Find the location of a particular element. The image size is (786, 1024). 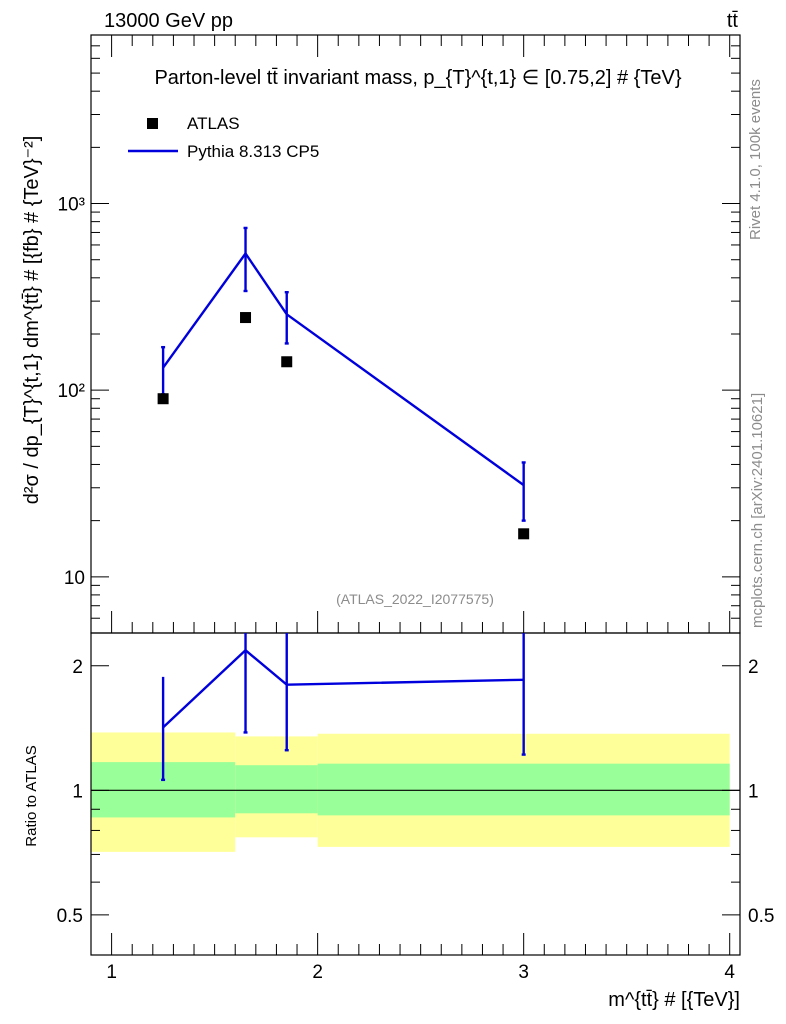

ratio-y-tick-label-left: 2 is located at coordinates (77, 667).